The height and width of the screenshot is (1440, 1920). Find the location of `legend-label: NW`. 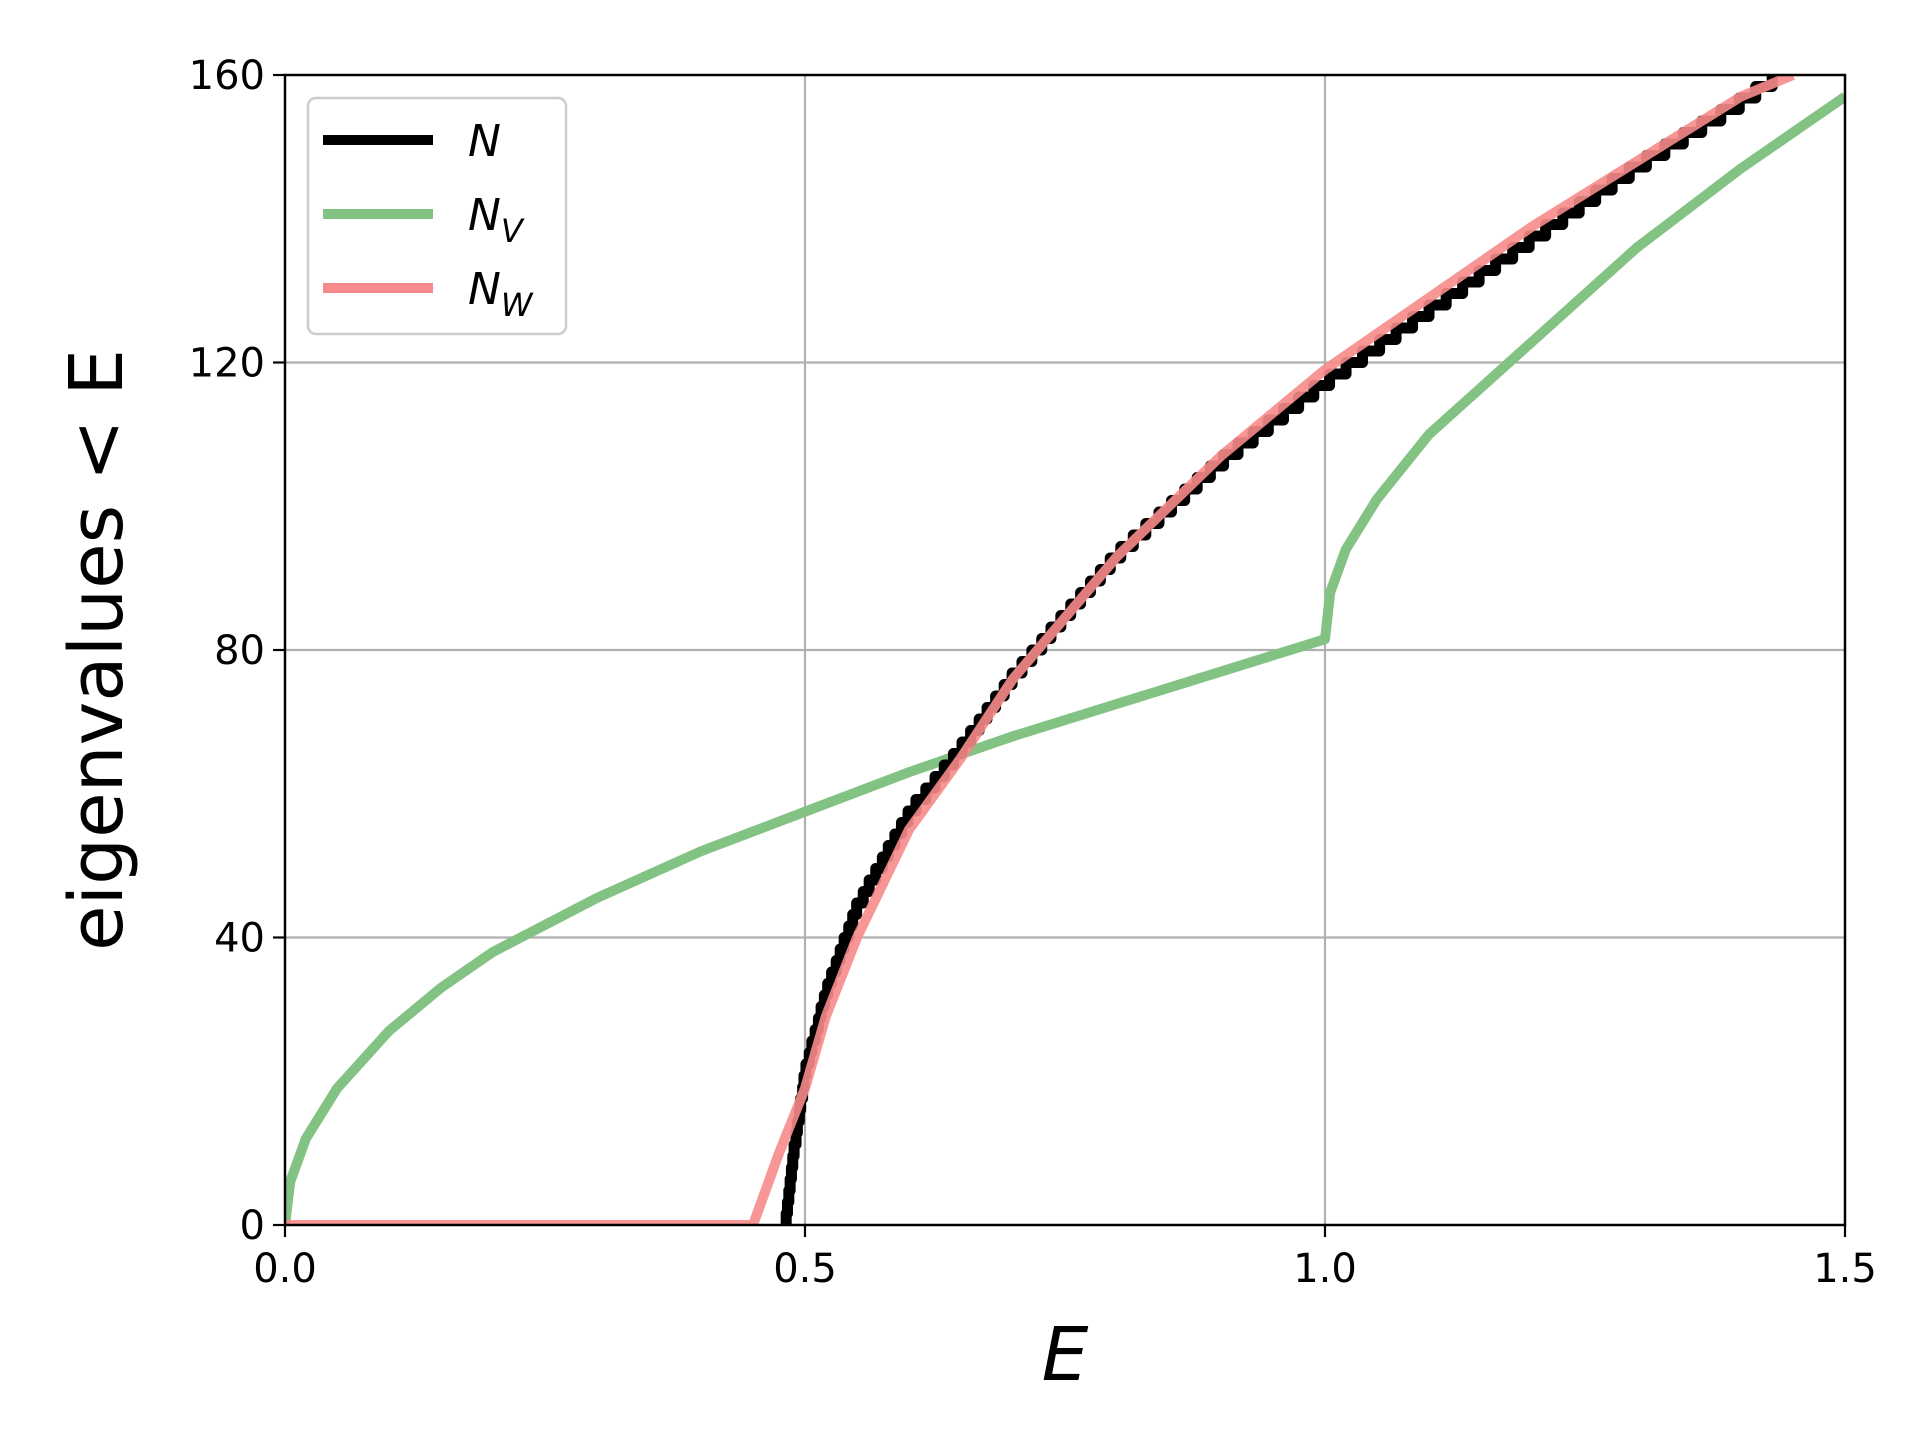

legend-label: NW is located at coordinates (501, 294).